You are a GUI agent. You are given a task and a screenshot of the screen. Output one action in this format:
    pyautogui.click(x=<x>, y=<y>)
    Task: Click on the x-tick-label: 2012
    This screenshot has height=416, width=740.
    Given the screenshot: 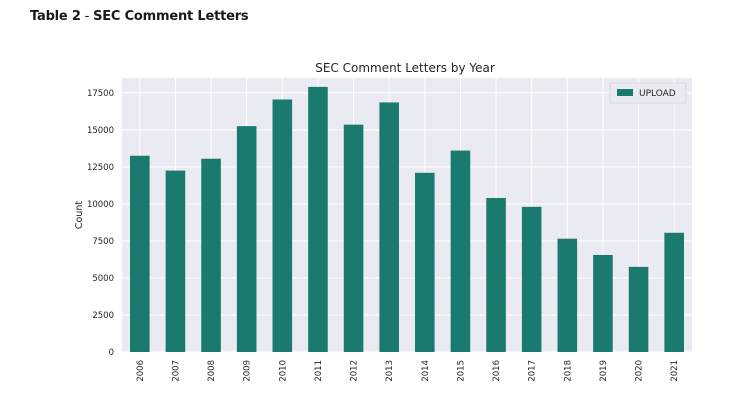 What is the action you would take?
    pyautogui.click(x=355, y=371)
    